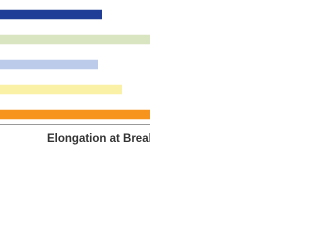 The width and height of the screenshot is (320, 240). Describe the element at coordinates (98, 139) in the screenshot. I see `x-axis-title: Elongation at Break` at that location.